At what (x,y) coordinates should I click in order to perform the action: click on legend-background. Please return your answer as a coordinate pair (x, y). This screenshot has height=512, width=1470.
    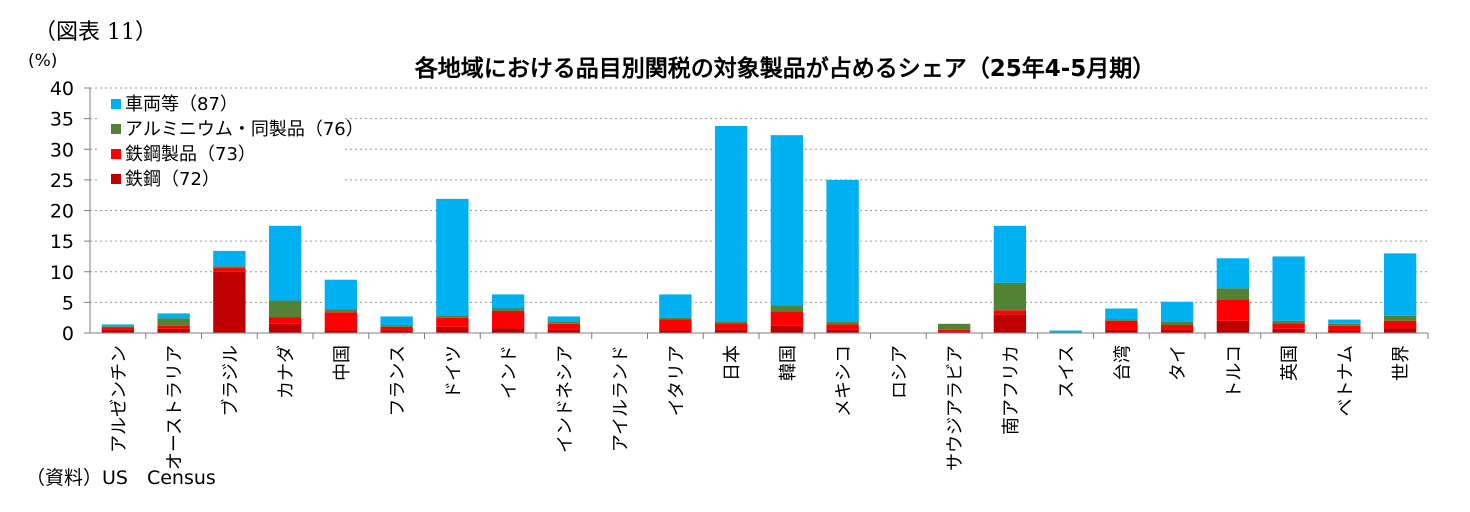
    Looking at the image, I should click on (222, 140).